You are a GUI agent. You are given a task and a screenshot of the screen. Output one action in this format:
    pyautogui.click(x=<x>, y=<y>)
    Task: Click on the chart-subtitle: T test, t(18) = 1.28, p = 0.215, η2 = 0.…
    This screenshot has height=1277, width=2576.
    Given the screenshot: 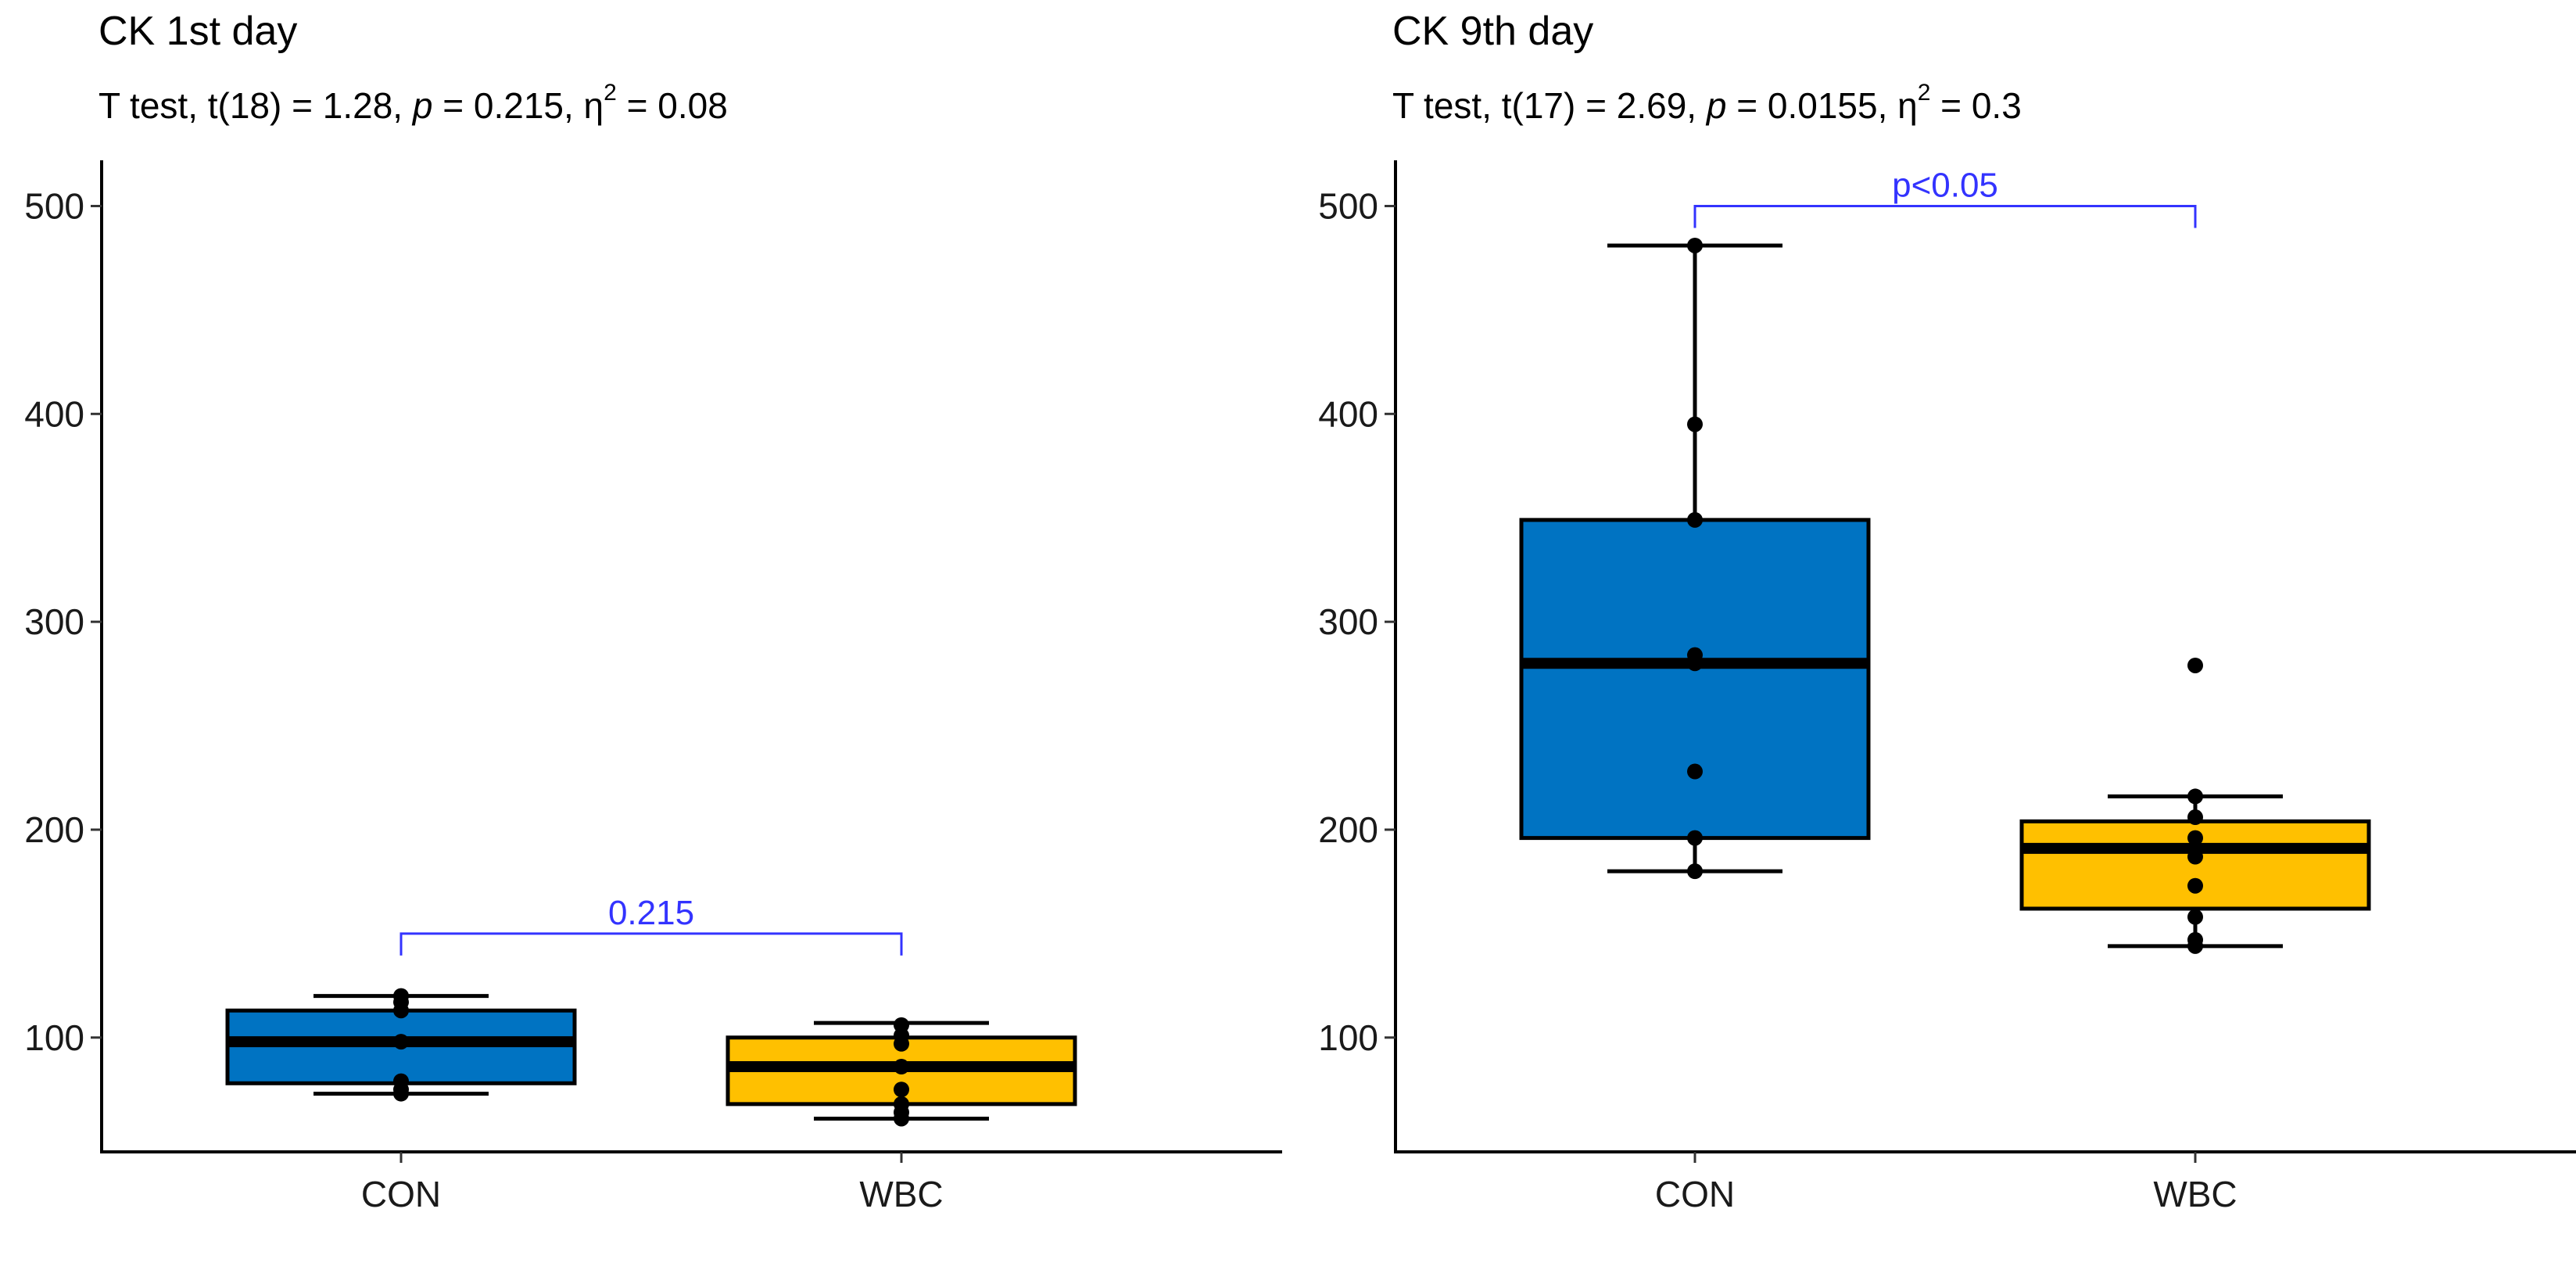 What is the action you would take?
    pyautogui.click(x=413, y=103)
    